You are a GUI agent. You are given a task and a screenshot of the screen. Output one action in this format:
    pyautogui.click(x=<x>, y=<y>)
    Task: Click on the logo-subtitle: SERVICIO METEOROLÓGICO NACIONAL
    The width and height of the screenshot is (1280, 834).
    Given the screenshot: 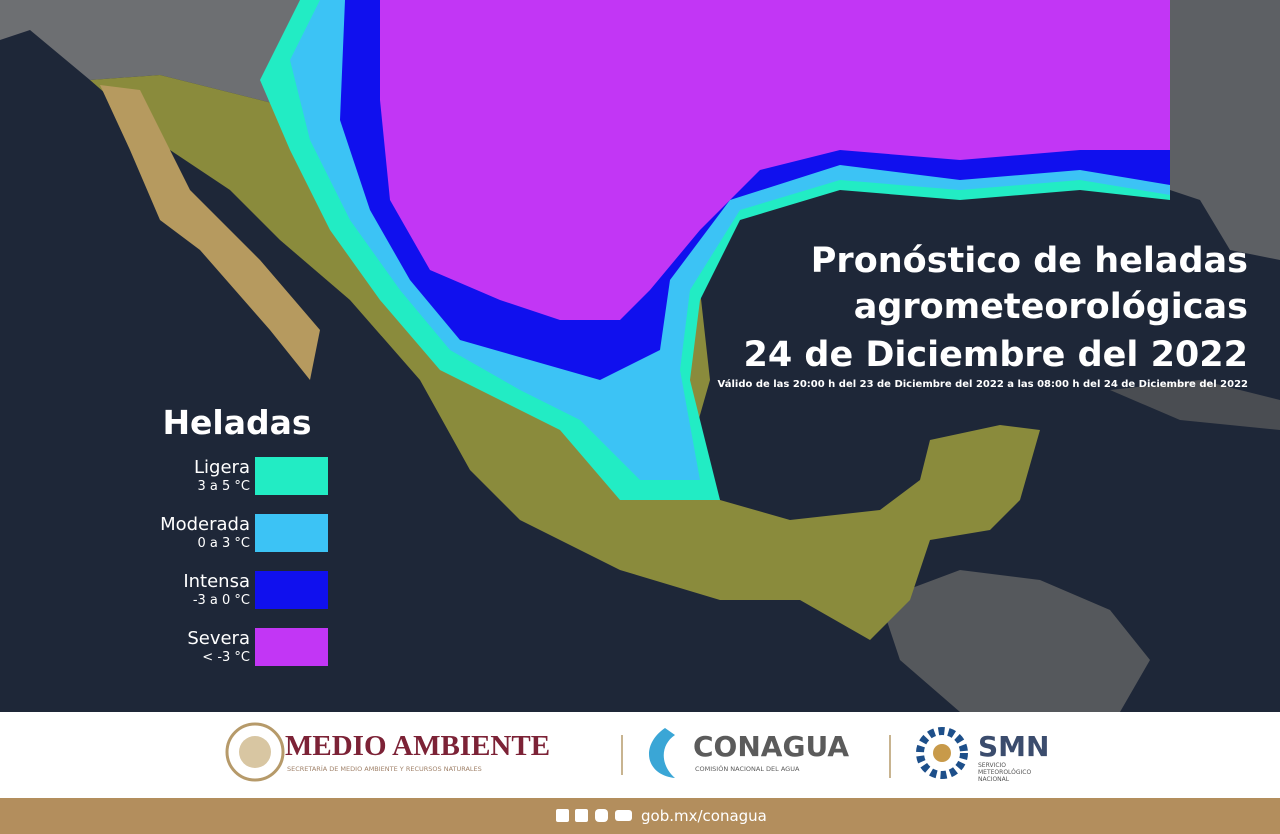 What is the action you would take?
    pyautogui.click(x=1005, y=772)
    